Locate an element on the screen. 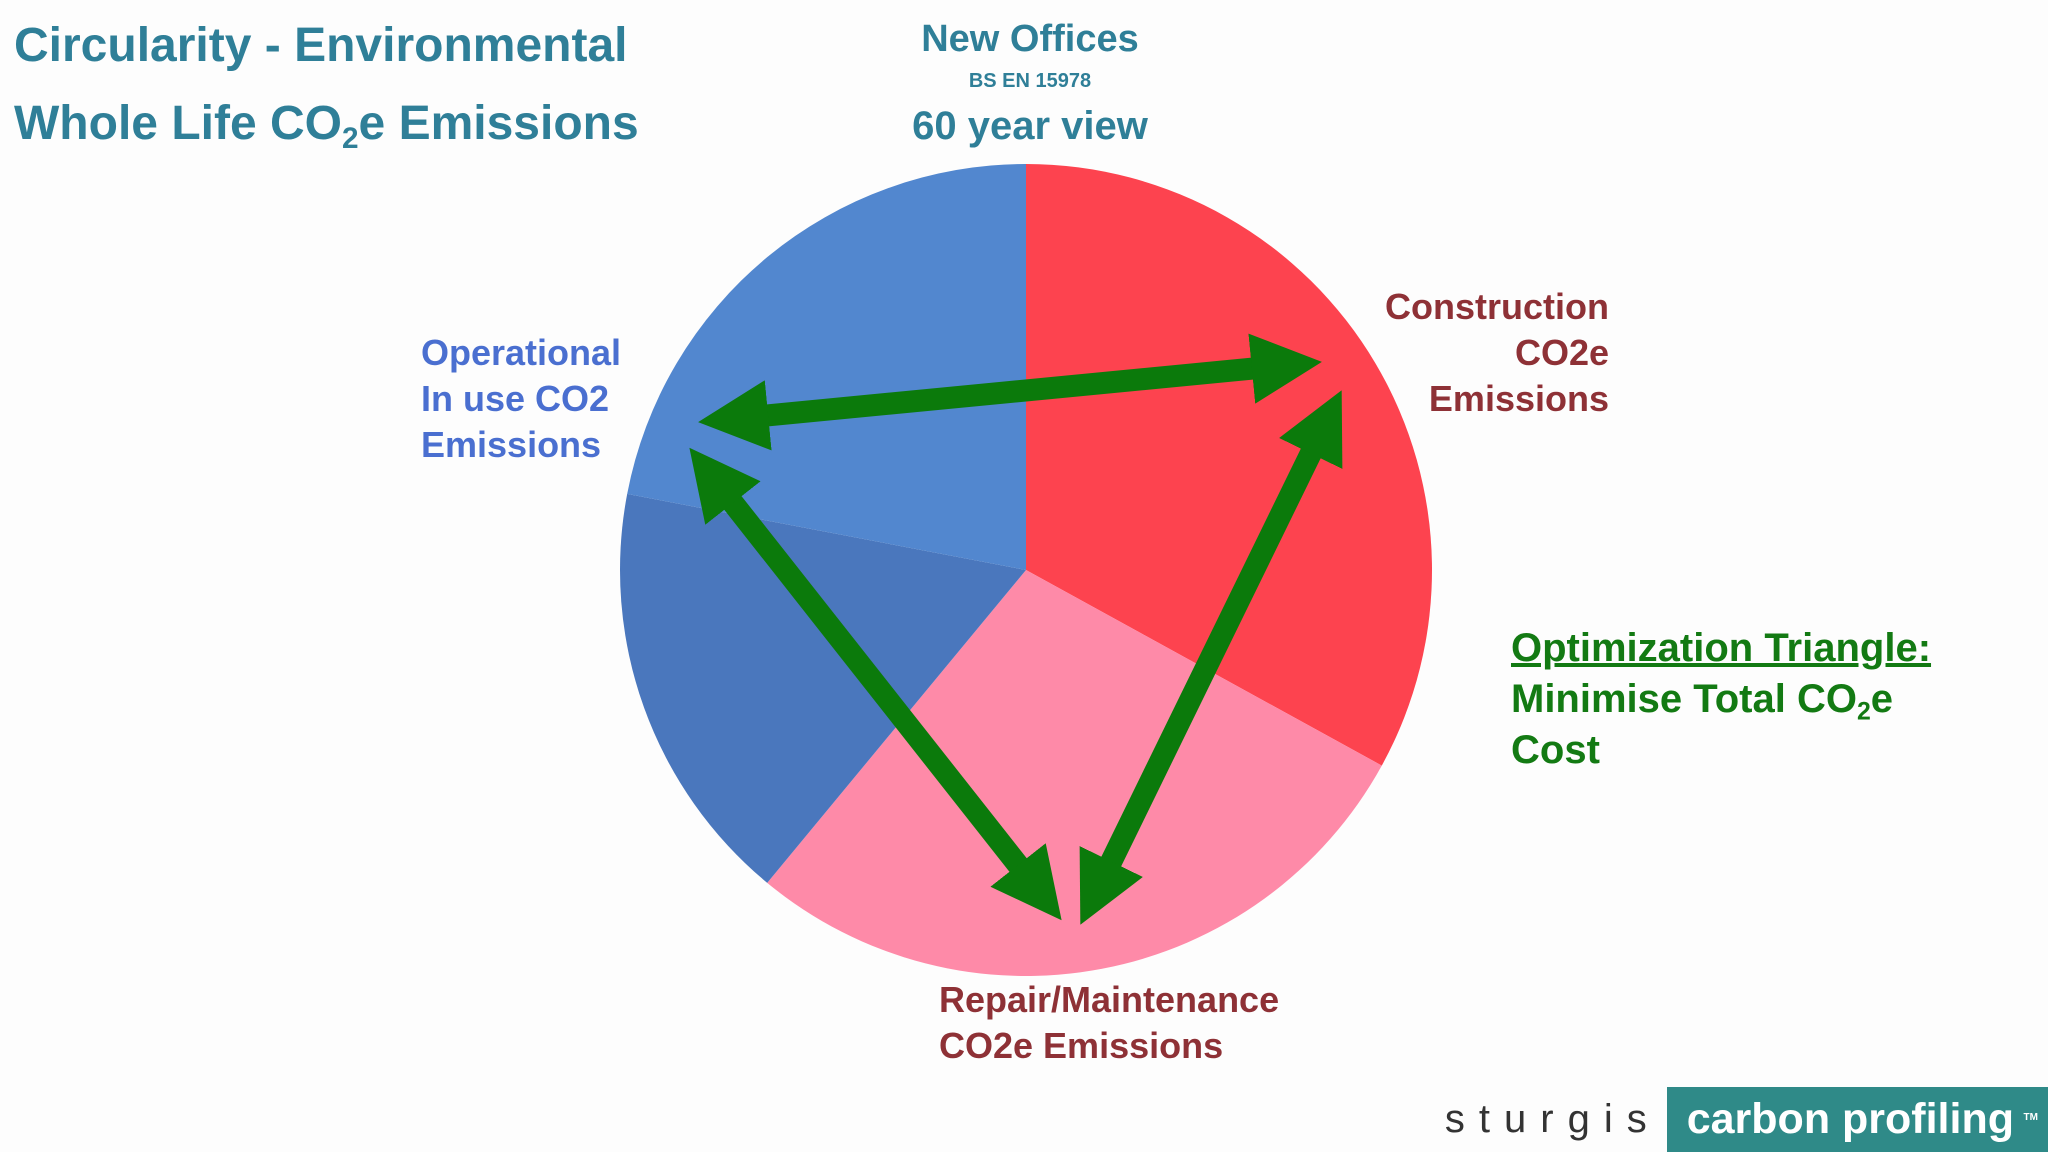 The height and width of the screenshot is (1152, 2048). arrow-construction-repair is located at coordinates (1211, 657).